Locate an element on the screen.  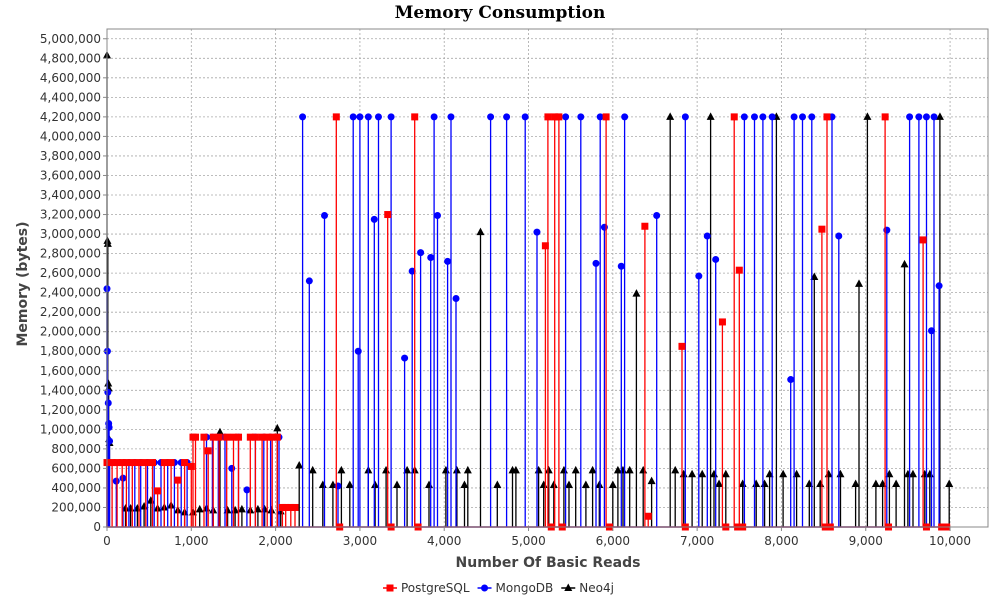
legend-label: Neo4j is located at coordinates (596, 588).